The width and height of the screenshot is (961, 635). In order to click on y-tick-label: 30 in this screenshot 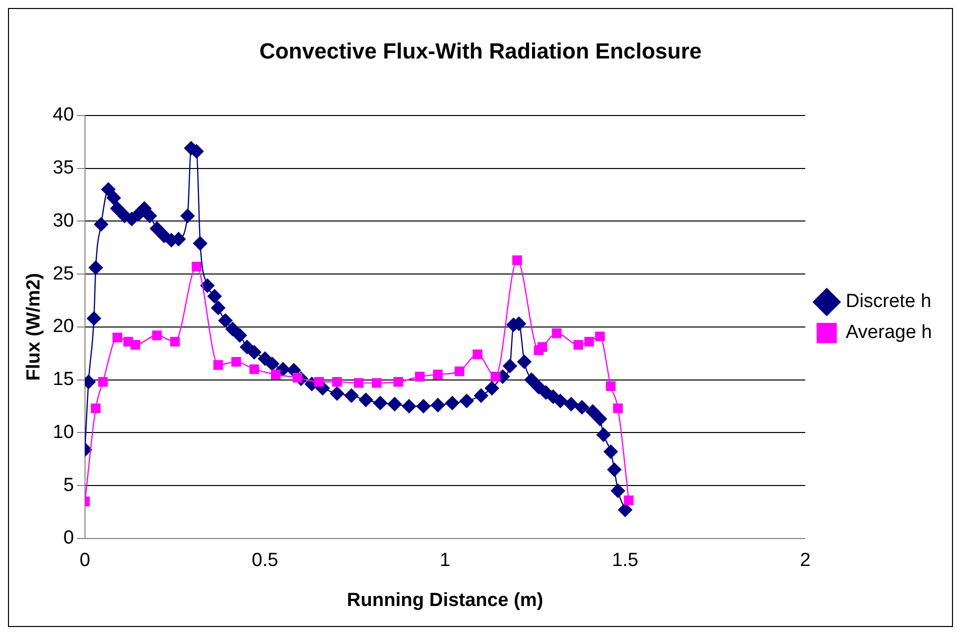, I will do `click(63, 221)`.